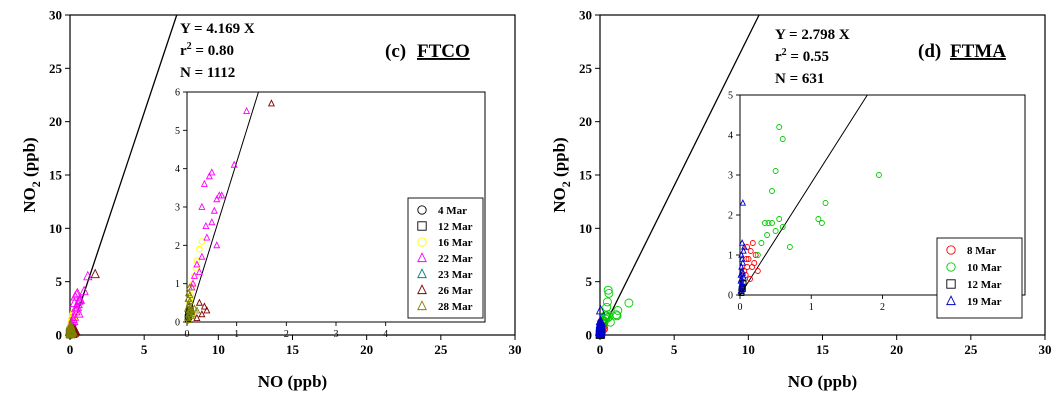 This screenshot has width=1054, height=396. What do you see at coordinates (802, 56) in the screenshot?
I see `fit-r-squared: r2 = 0.55` at bounding box center [802, 56].